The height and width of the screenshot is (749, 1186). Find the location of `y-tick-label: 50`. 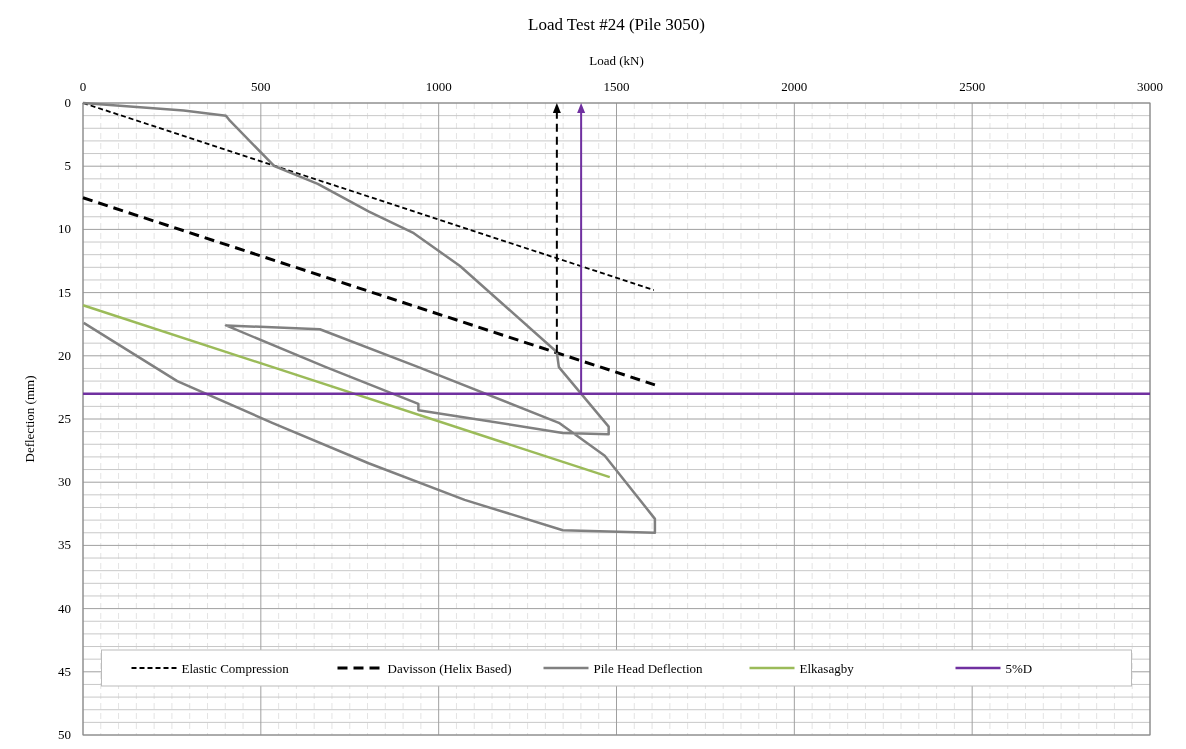

y-tick-label: 50 is located at coordinates (64, 734).